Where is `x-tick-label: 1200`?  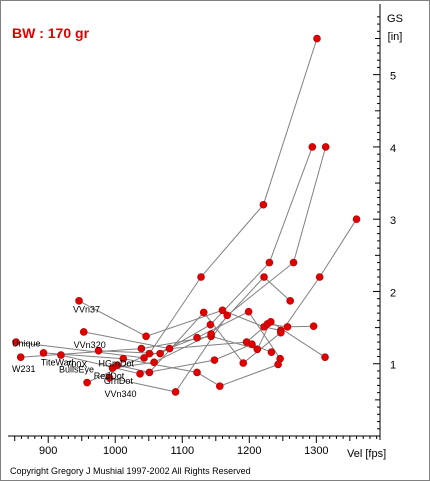 x-tick-label: 1200 is located at coordinates (249, 451).